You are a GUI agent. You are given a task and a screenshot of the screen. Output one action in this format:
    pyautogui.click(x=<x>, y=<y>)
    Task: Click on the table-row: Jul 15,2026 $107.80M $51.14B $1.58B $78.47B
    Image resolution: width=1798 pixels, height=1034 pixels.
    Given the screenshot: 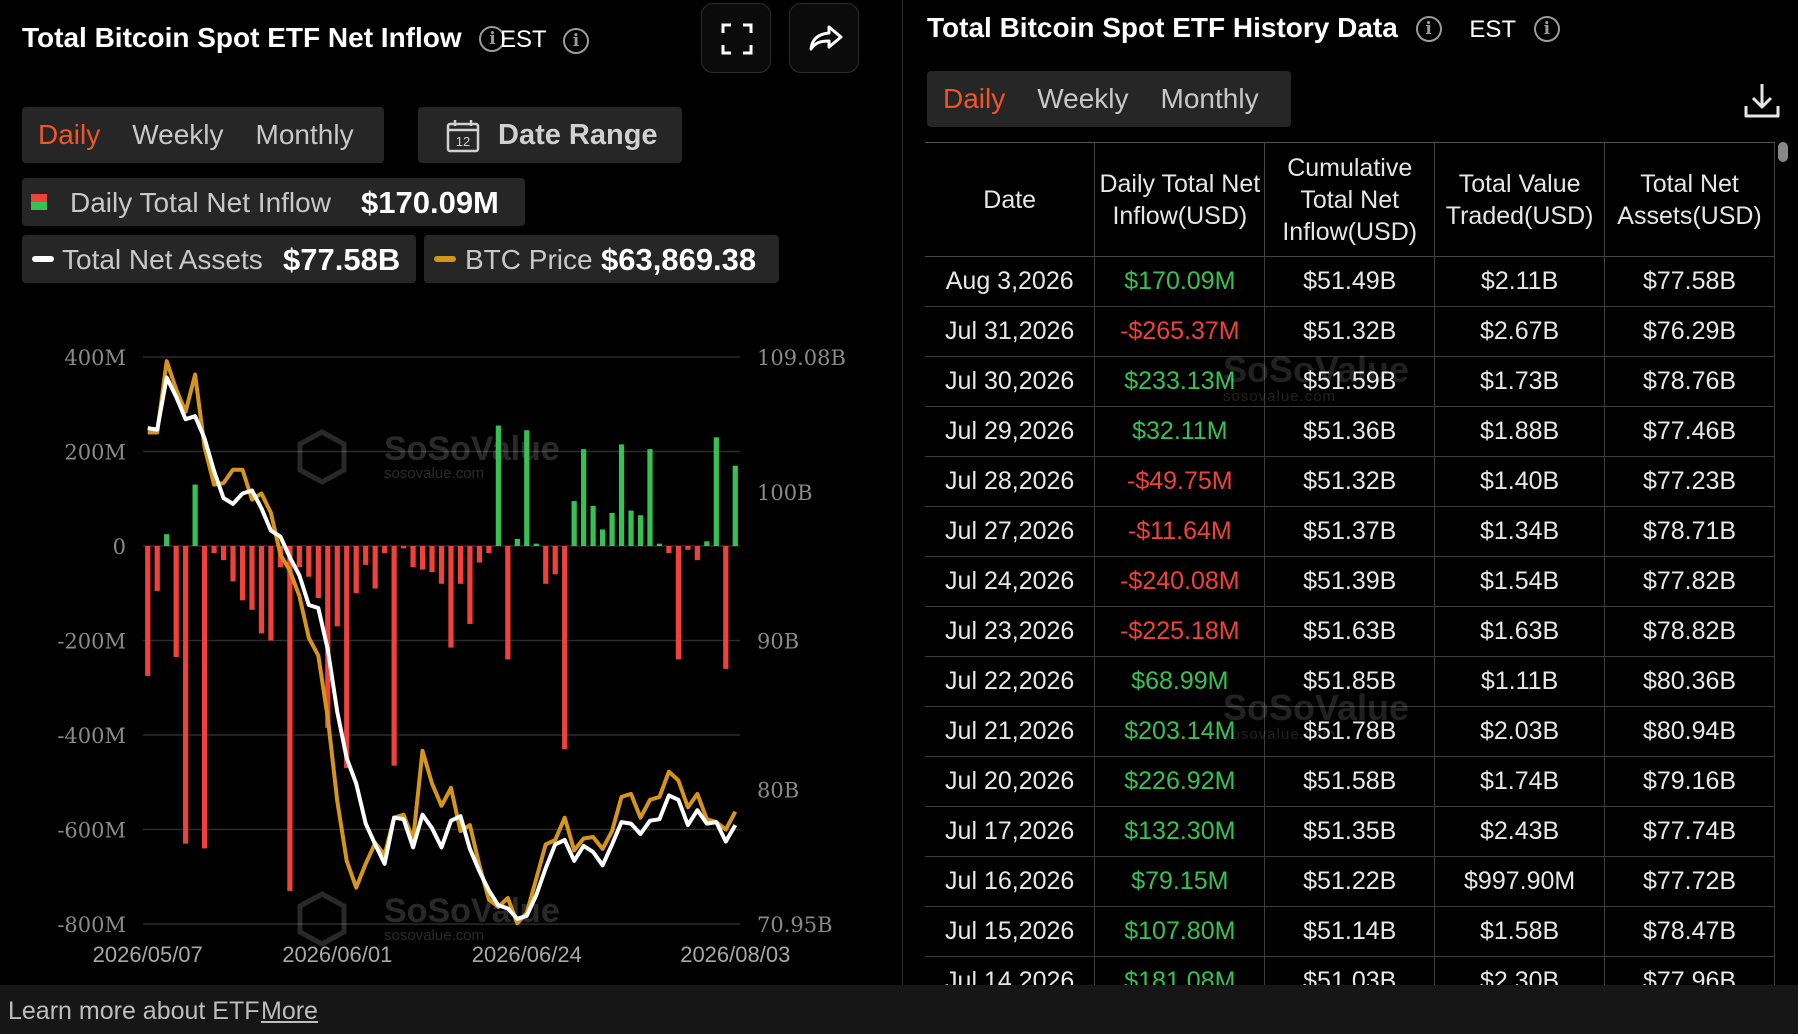 What is the action you would take?
    pyautogui.click(x=1350, y=931)
    